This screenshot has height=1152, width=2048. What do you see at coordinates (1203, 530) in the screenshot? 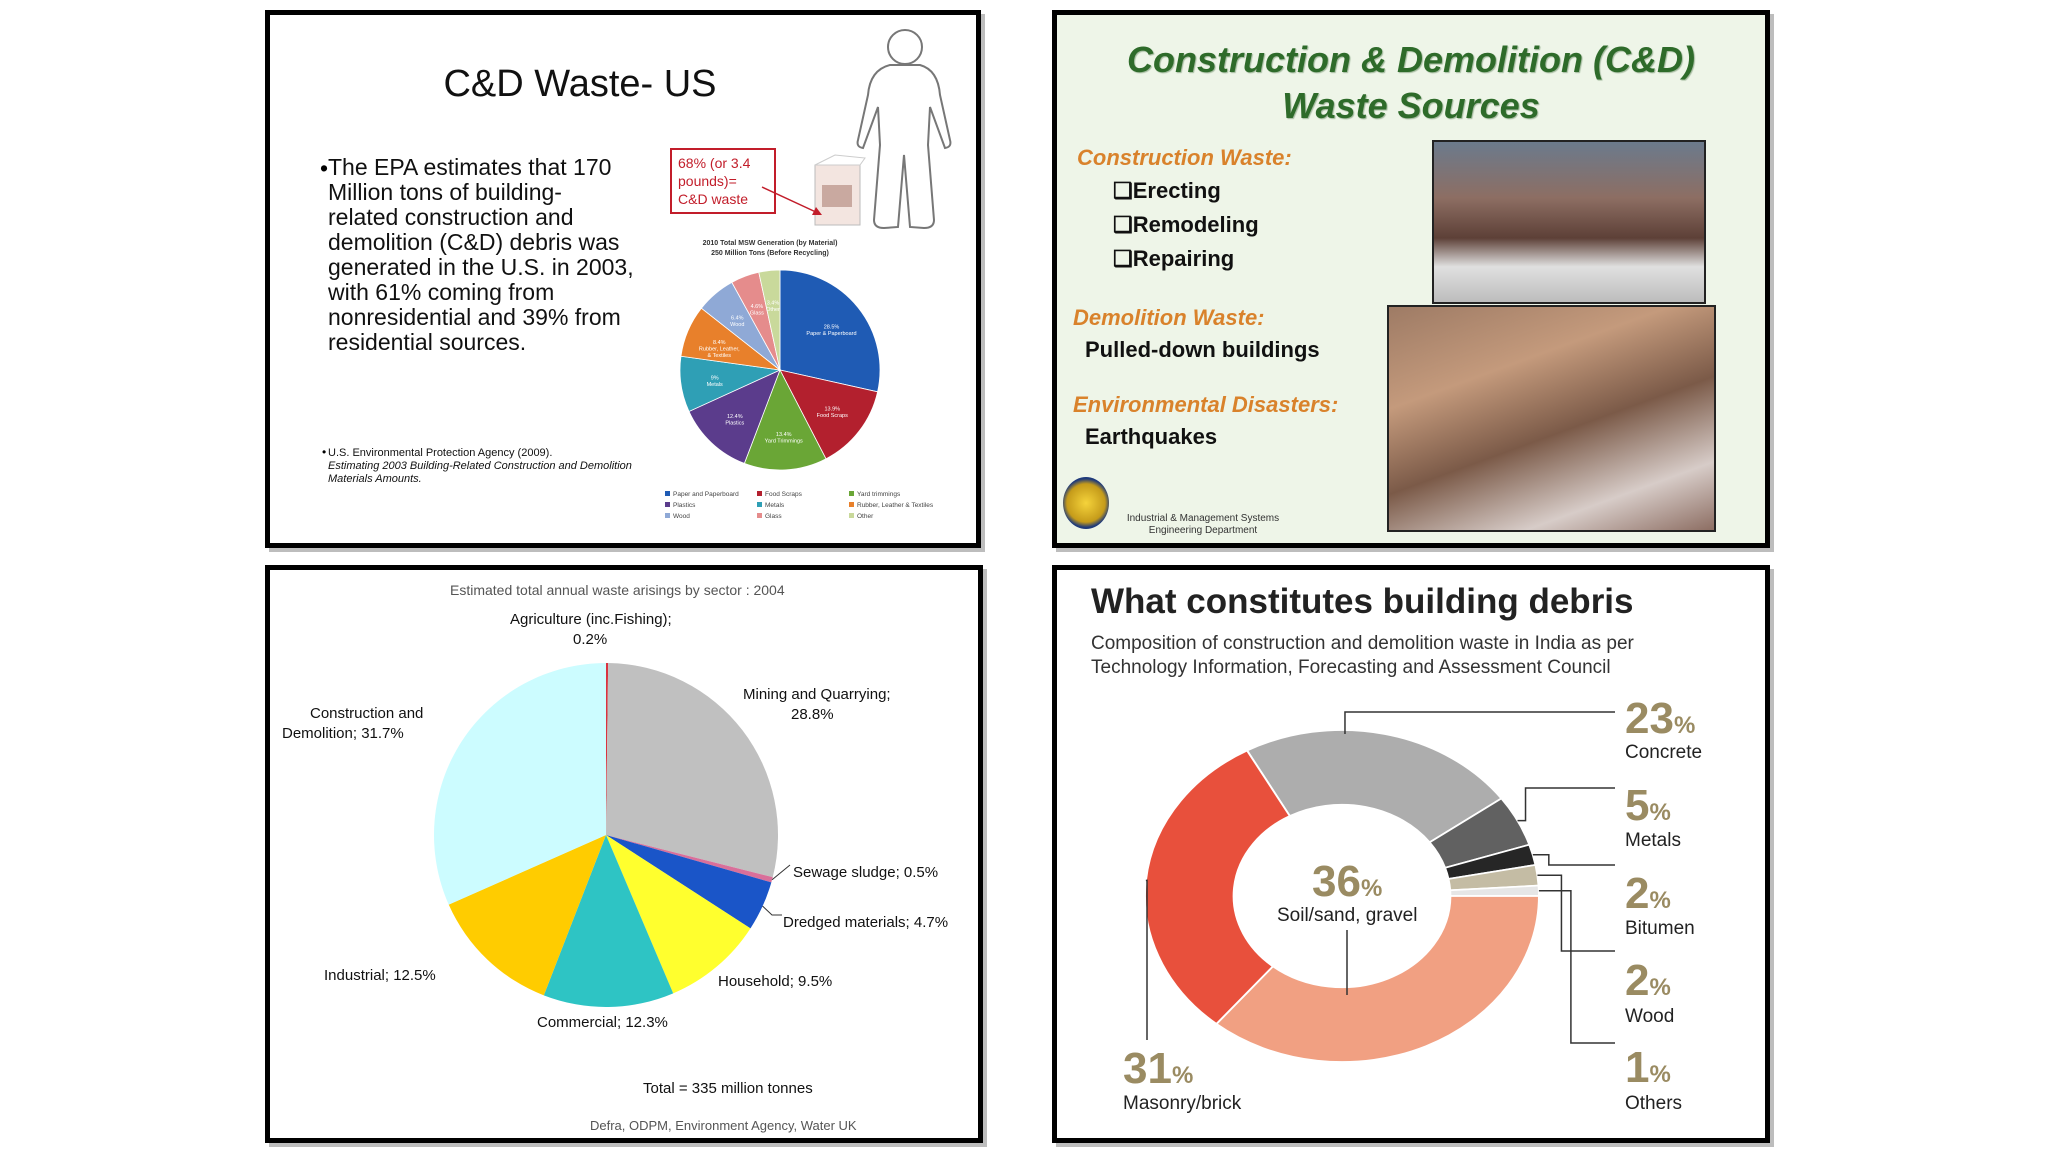
I see `department-line: Engineering Department` at bounding box center [1203, 530].